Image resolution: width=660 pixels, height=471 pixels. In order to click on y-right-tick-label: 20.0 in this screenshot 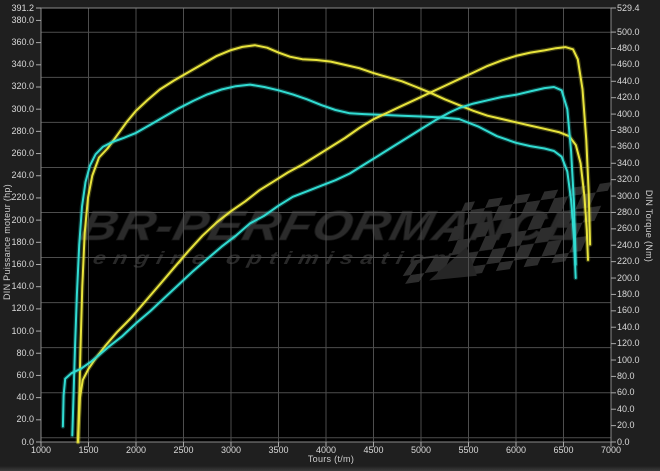, I will do `click(626, 425)`.